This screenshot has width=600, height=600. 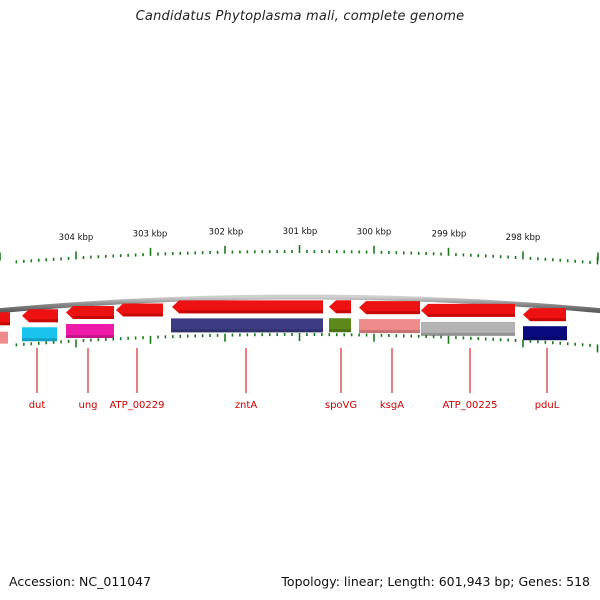 I want to click on scale-ticks-top, so click(x=299, y=255).